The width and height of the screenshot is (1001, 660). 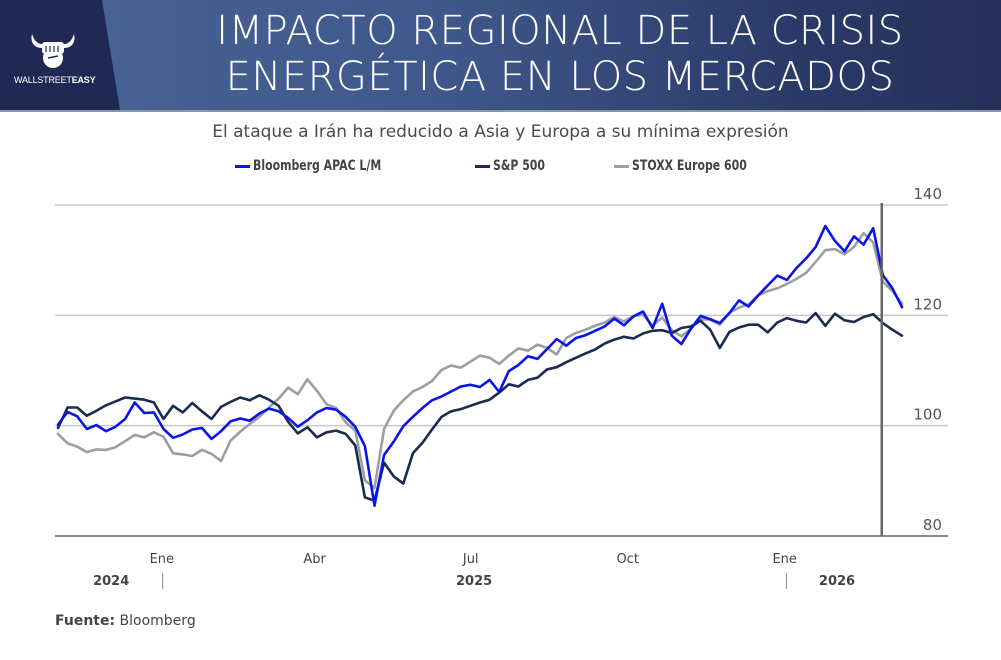 What do you see at coordinates (689, 166) in the screenshot?
I see `legend-label-stoxx: STOXX Europe 600` at bounding box center [689, 166].